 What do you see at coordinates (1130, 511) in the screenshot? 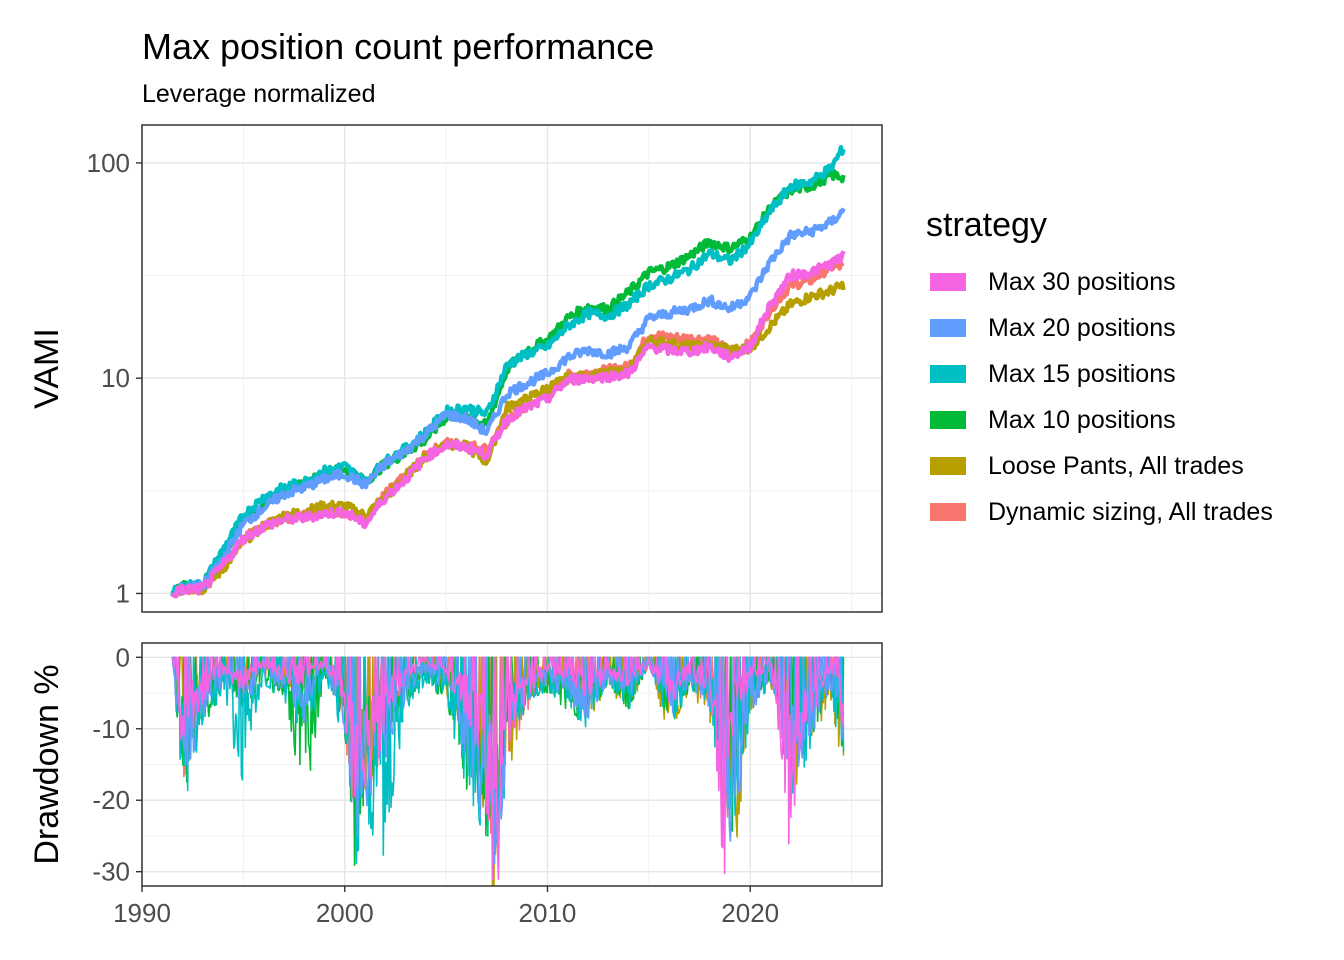
I see `legend-label: Dynamic sizing, All trades` at bounding box center [1130, 511].